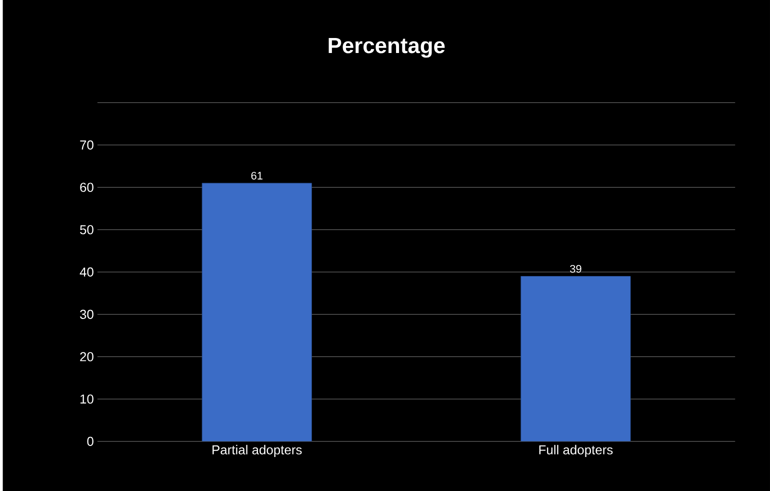 This screenshot has width=770, height=491. What do you see at coordinates (87, 271) in the screenshot?
I see `y-tick-label: 40` at bounding box center [87, 271].